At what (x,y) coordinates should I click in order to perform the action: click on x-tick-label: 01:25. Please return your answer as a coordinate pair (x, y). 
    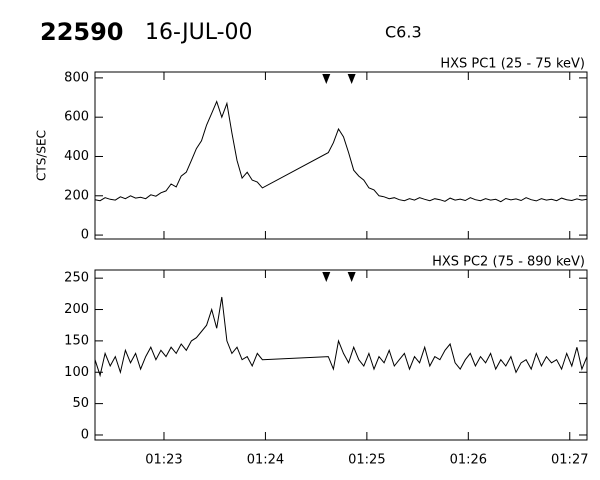
    Looking at the image, I should click on (366, 460).